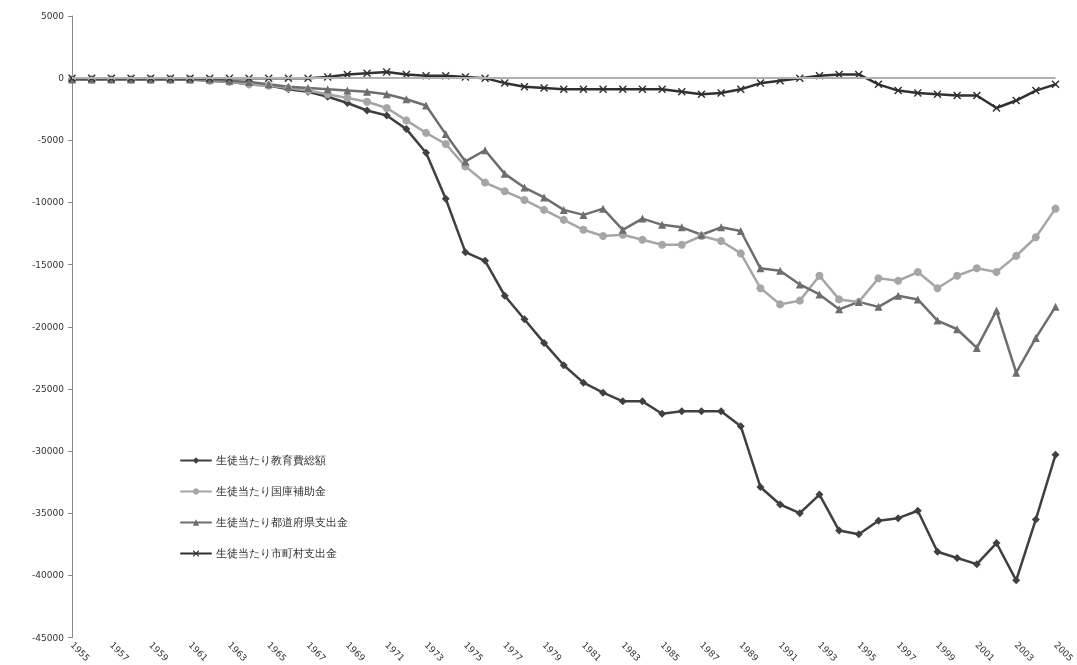 Image resolution: width=1077 pixels, height=665 pixels. I want to click on y-tick-label: 0, so click(61, 78).